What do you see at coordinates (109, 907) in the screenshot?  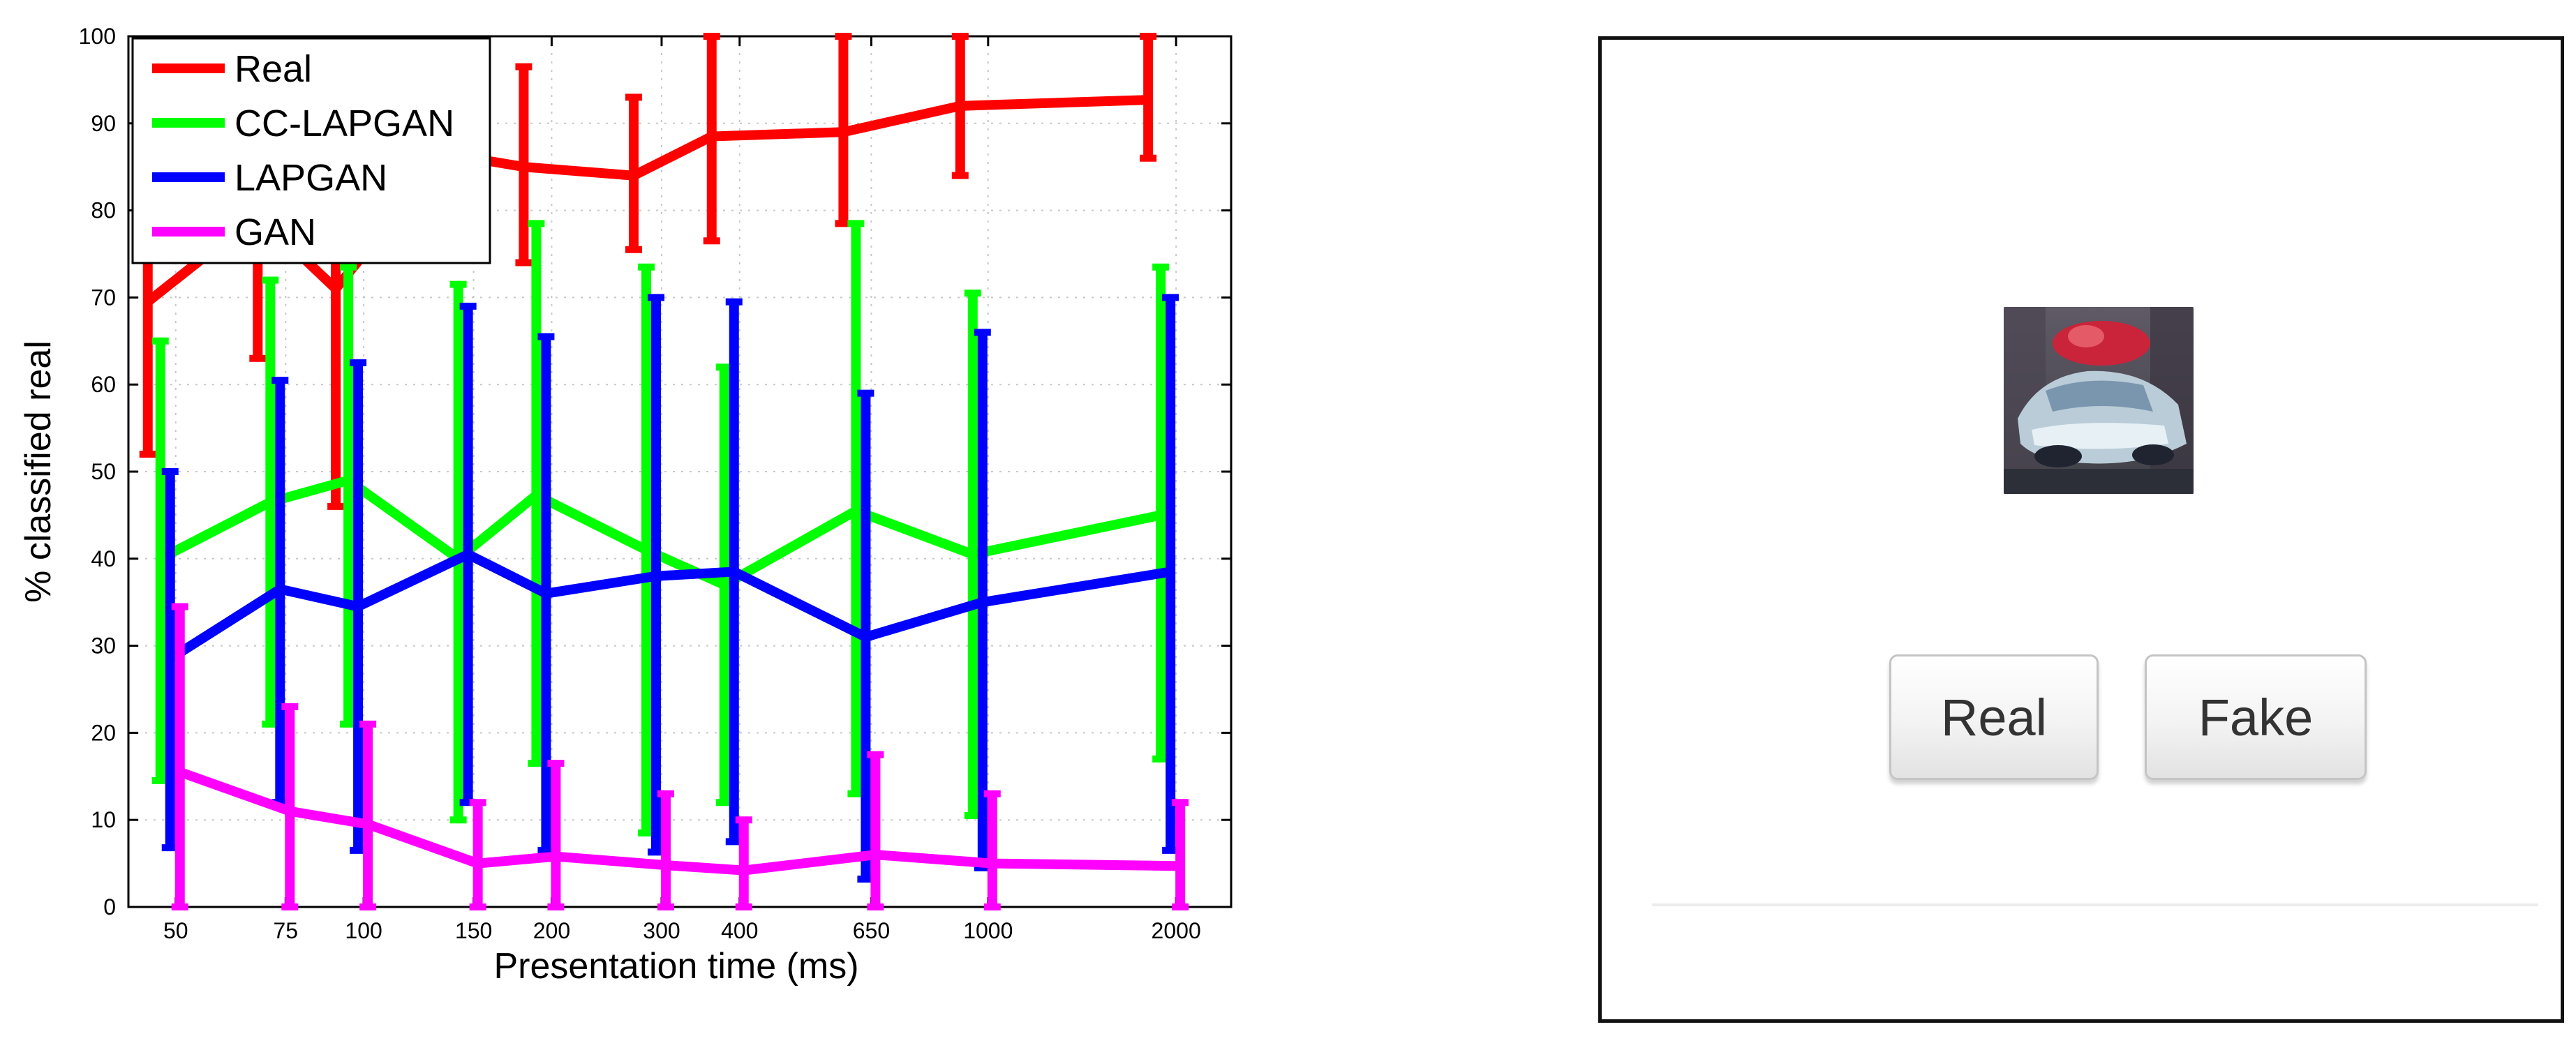 I see `y-tick-label: 0` at bounding box center [109, 907].